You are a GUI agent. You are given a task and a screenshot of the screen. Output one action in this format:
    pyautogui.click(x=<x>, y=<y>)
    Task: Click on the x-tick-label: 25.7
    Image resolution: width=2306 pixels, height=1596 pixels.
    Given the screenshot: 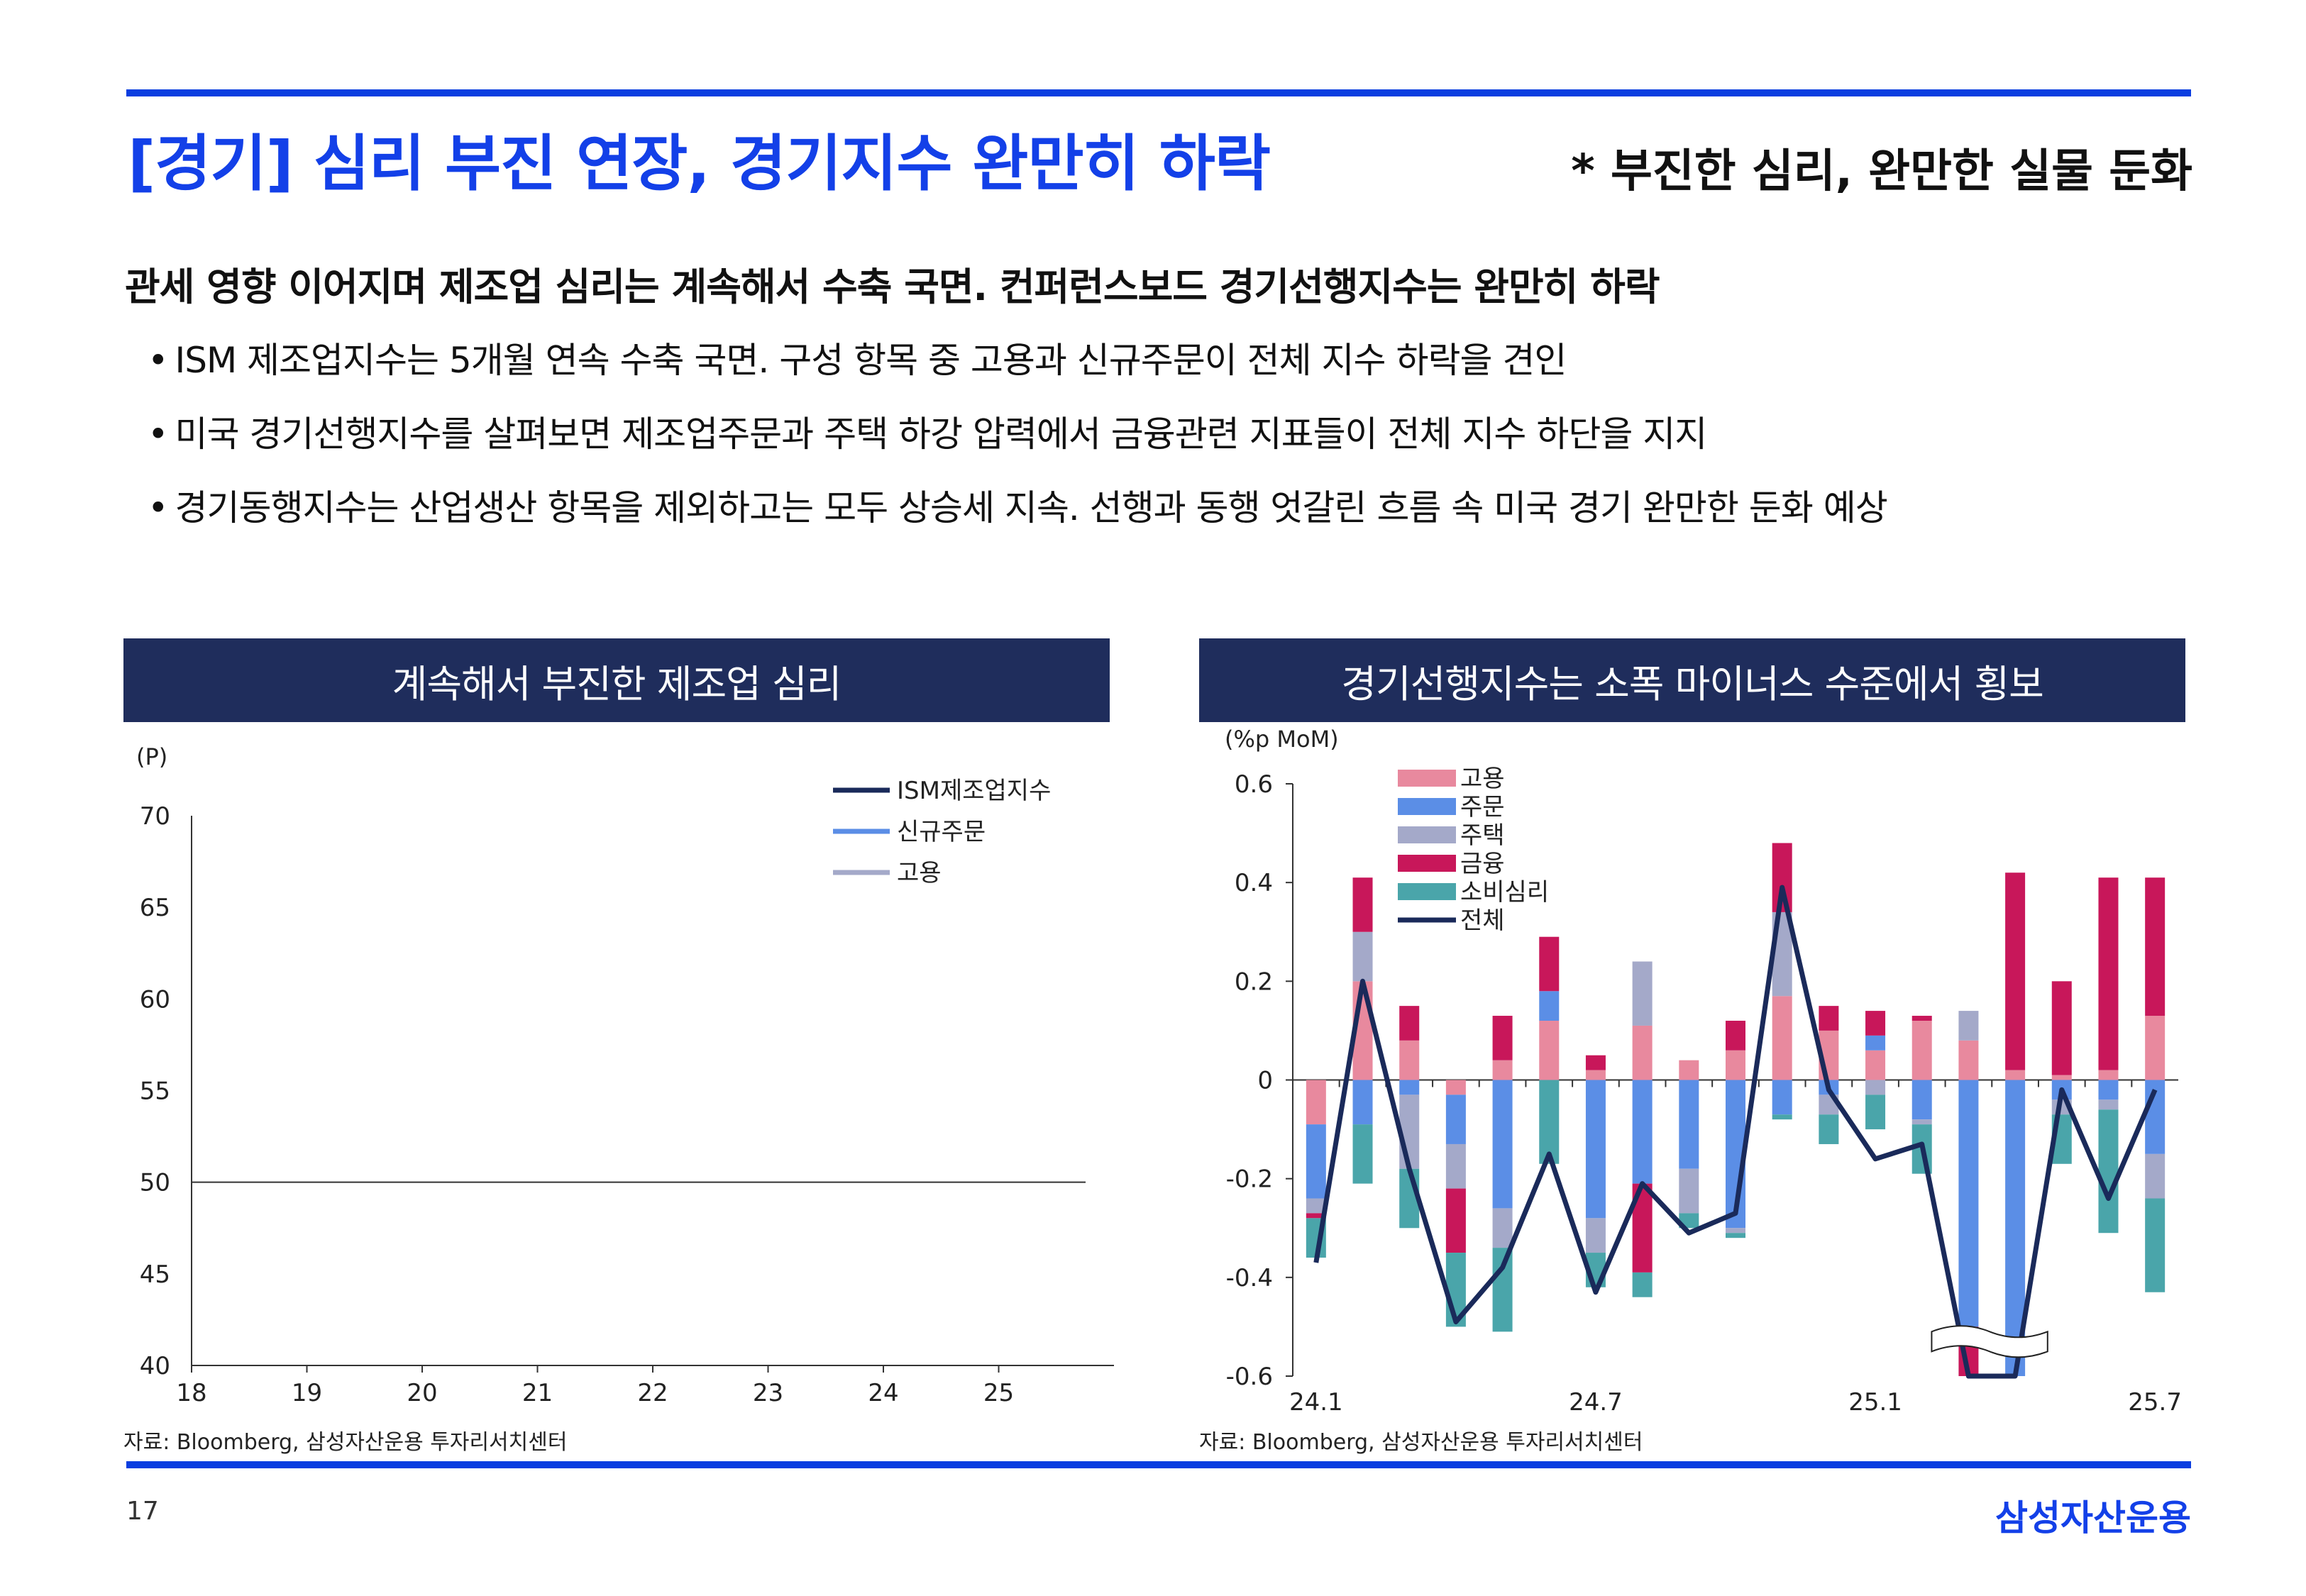 What is the action you would take?
    pyautogui.click(x=2155, y=1402)
    